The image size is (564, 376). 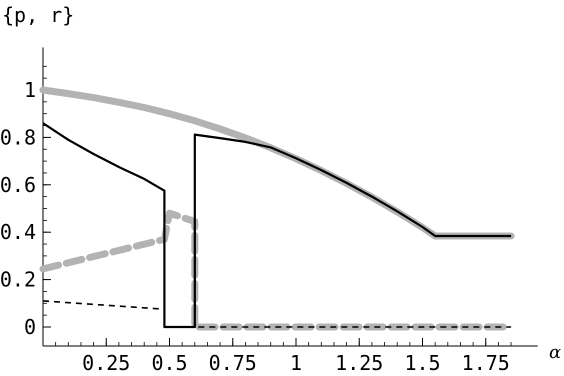 What do you see at coordinates (486, 363) in the screenshot?
I see `x-tick-label: 1.75` at bounding box center [486, 363].